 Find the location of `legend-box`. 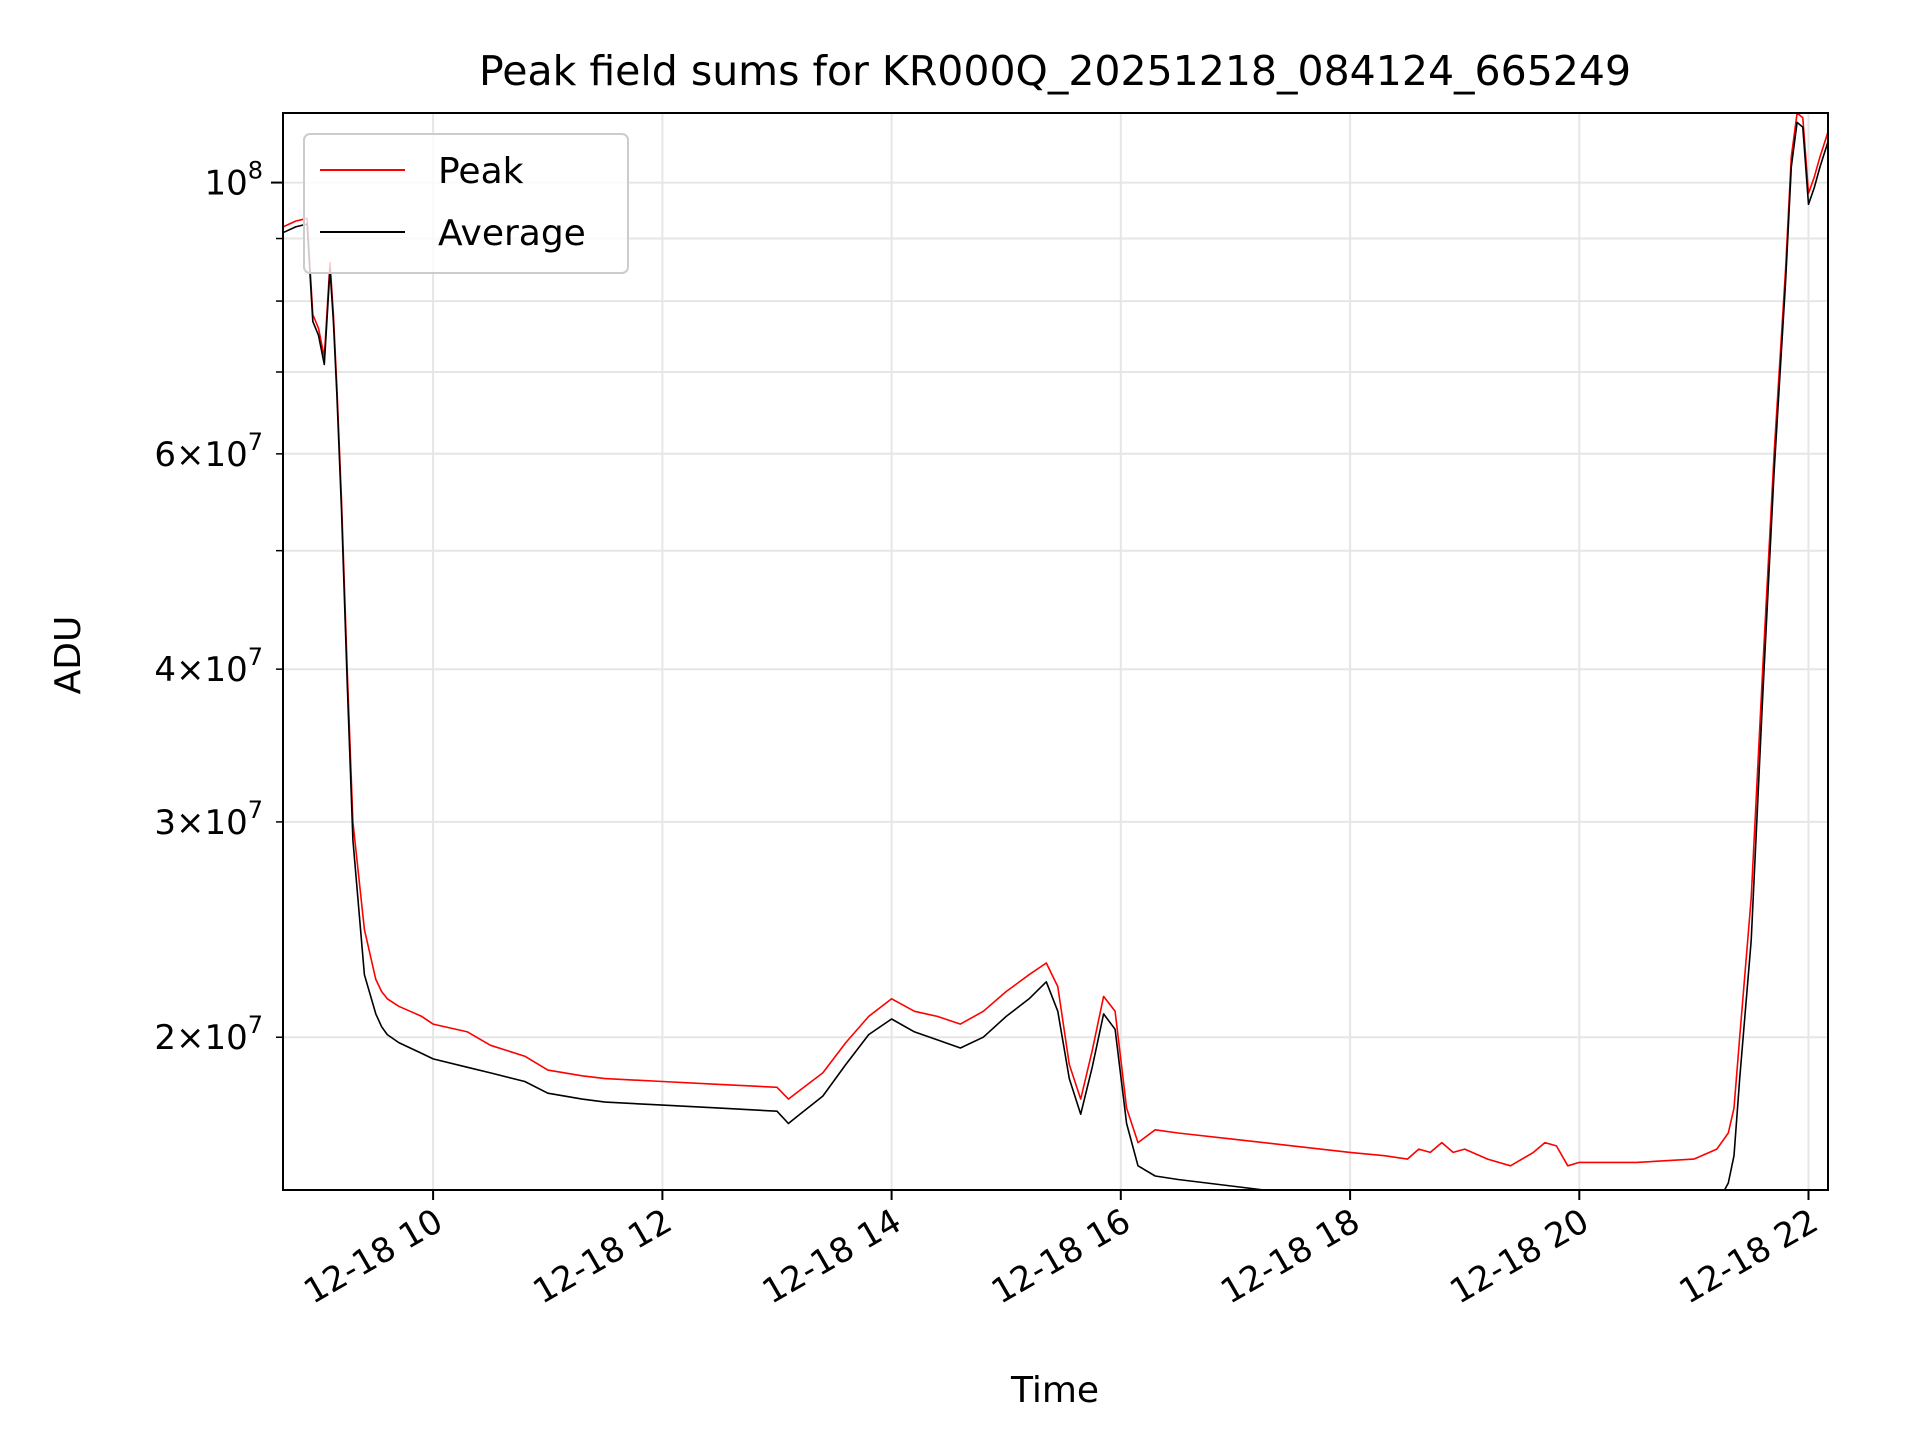

legend-box is located at coordinates (466, 203).